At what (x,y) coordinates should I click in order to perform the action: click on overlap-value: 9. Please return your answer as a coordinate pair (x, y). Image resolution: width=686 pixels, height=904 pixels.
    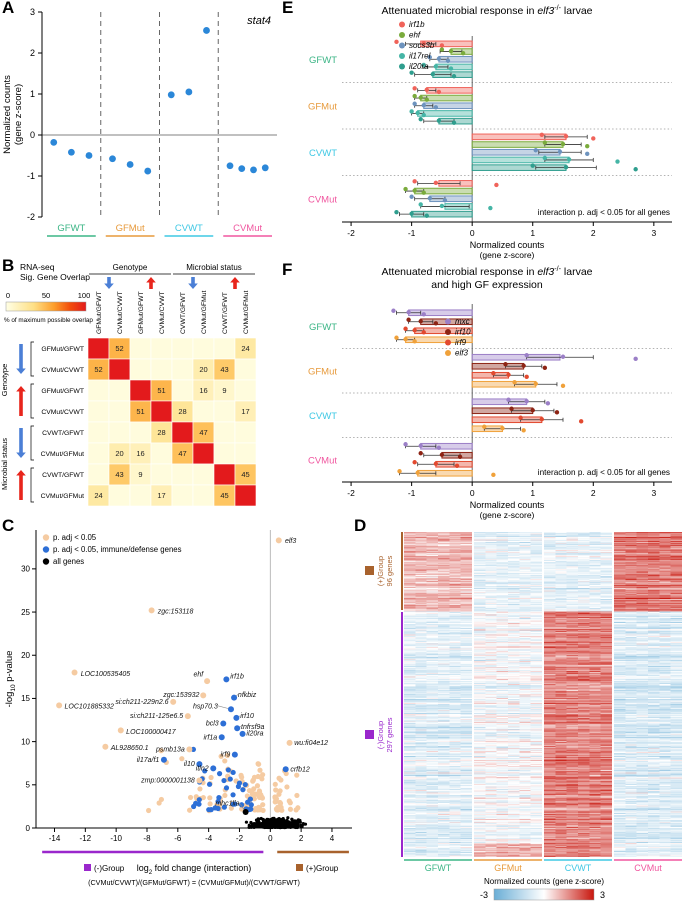
    Looking at the image, I should click on (224, 390).